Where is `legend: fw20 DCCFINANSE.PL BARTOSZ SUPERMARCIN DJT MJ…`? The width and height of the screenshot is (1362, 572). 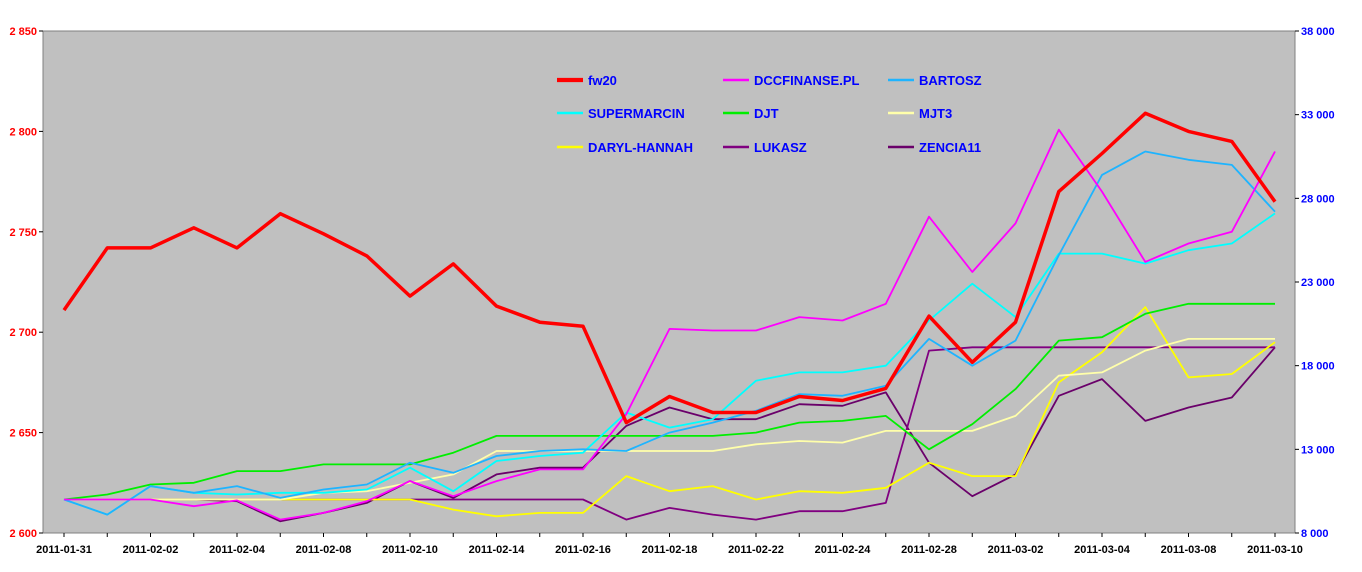
legend: fw20 DCCFINANSE.PL BARTOSZ SUPERMARCIN DJT MJ… is located at coordinates (769, 114).